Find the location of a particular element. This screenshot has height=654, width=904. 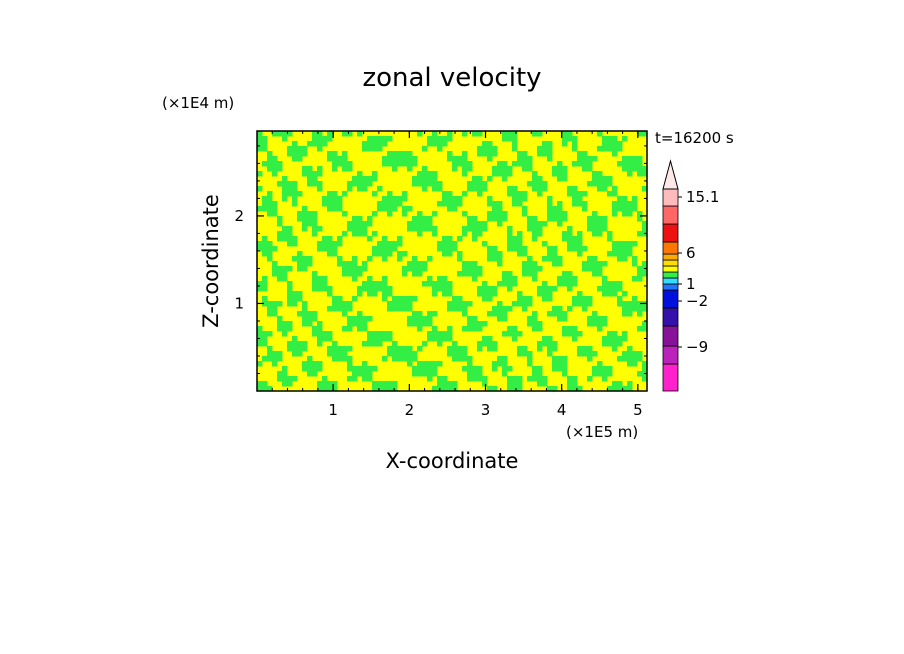

colorbar-segment is located at coordinates (670, 377).